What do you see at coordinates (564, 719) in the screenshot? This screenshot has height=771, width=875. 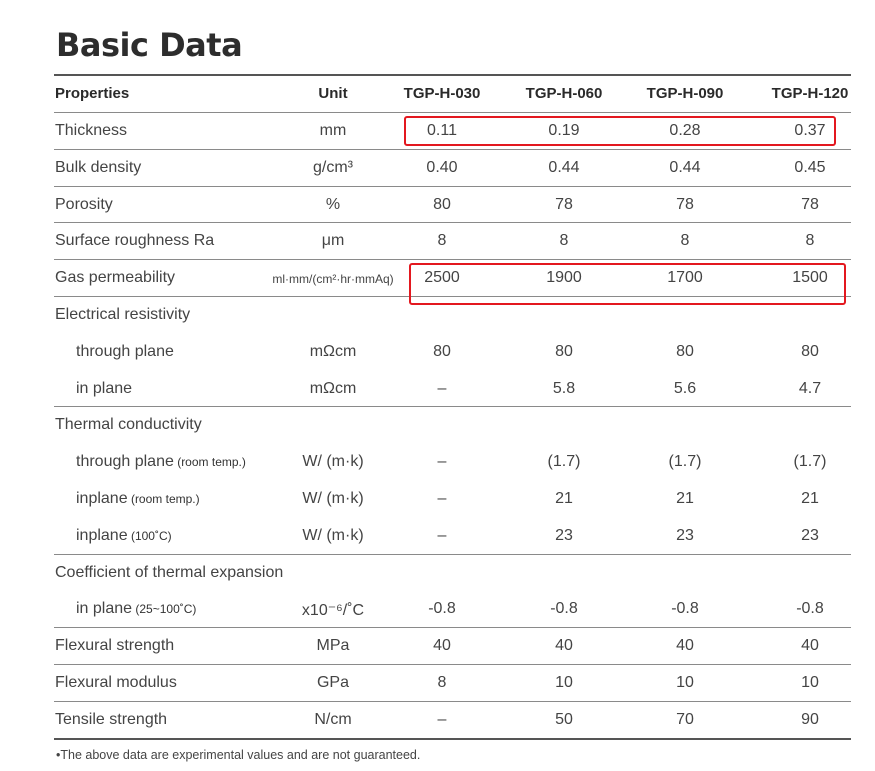 I see `row-value: 50` at bounding box center [564, 719].